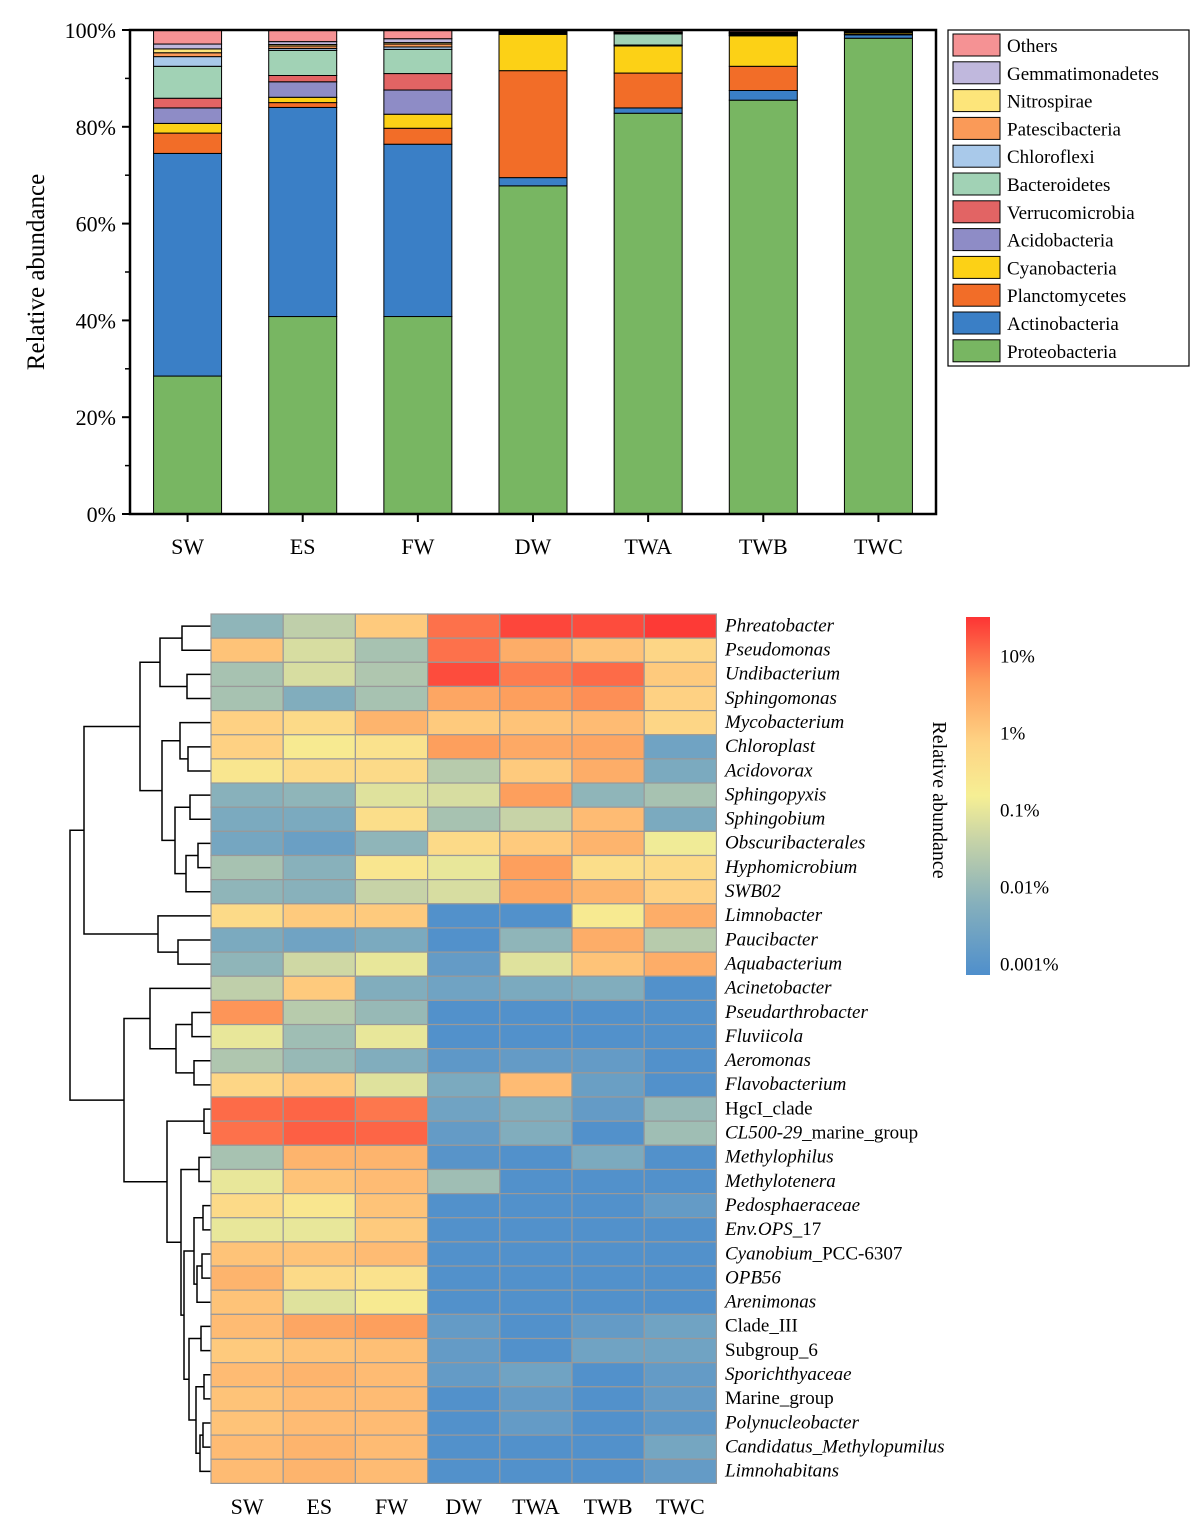 The height and width of the screenshot is (1532, 1200). I want to click on colorbar-tick-0-001: 0.001%, so click(1029, 964).